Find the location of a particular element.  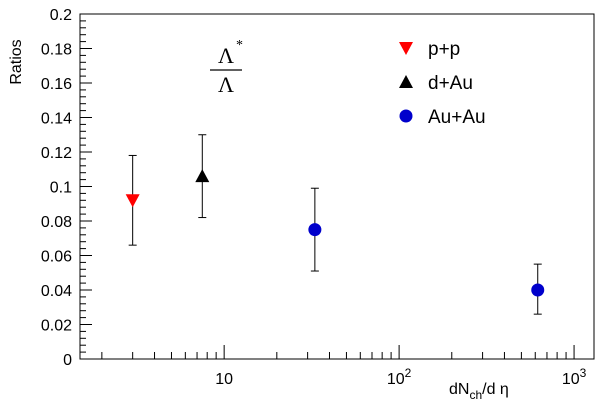

y-tick-label: 0.06 is located at coordinates (56, 257).